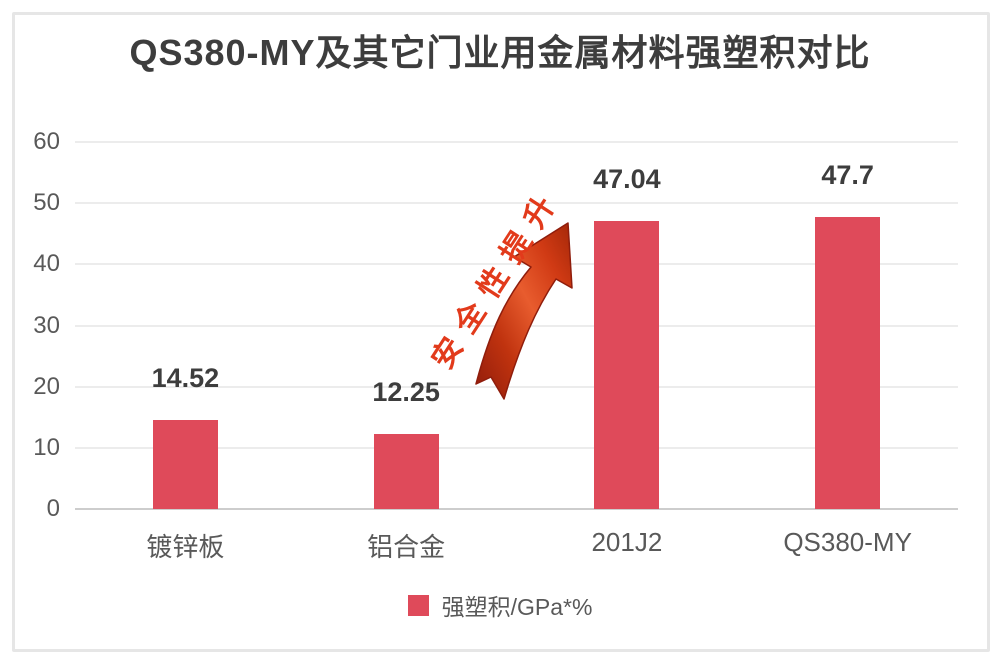 The height and width of the screenshot is (666, 1000). Describe the element at coordinates (46, 264) in the screenshot. I see `y-tick-label: 40` at that location.